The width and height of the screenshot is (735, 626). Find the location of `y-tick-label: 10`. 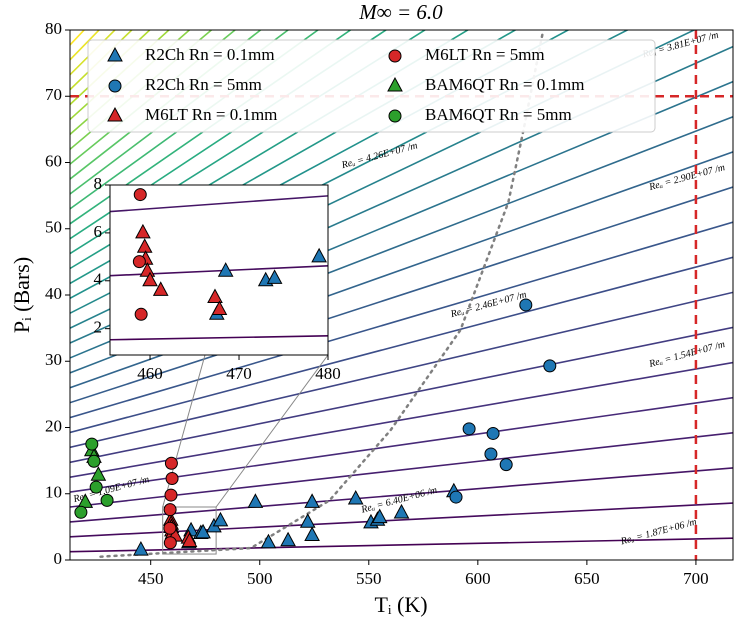

y-tick-label: 10 is located at coordinates (53, 492).